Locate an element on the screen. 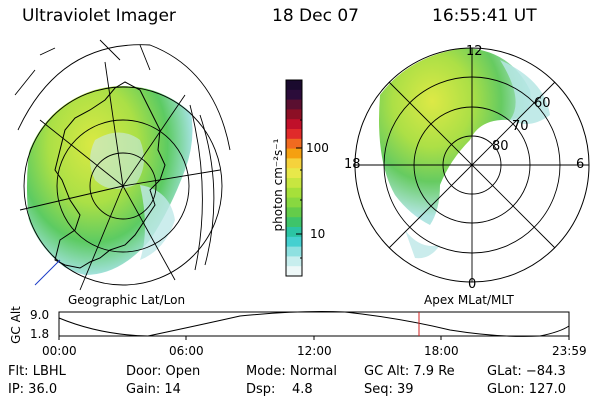 This screenshot has height=400, width=600. aurora-fringe-left is located at coordinates (157, 222).